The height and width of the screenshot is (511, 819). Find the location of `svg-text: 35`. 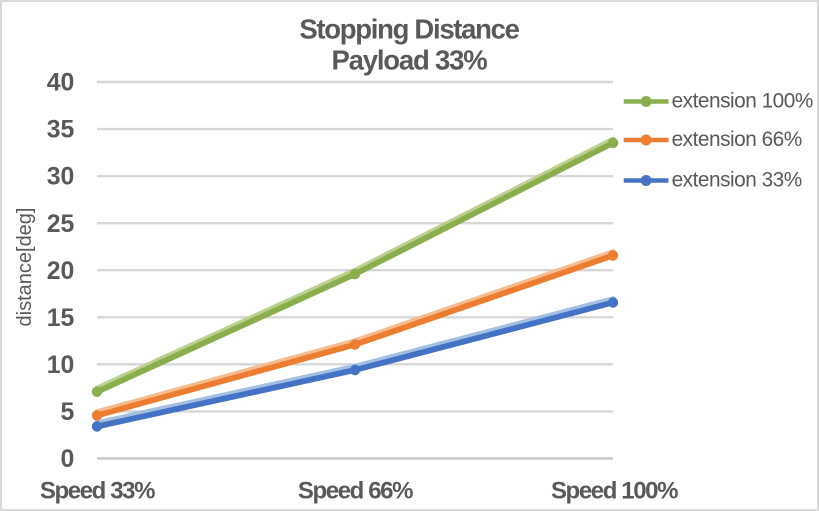

svg-text: 35 is located at coordinates (61, 130).